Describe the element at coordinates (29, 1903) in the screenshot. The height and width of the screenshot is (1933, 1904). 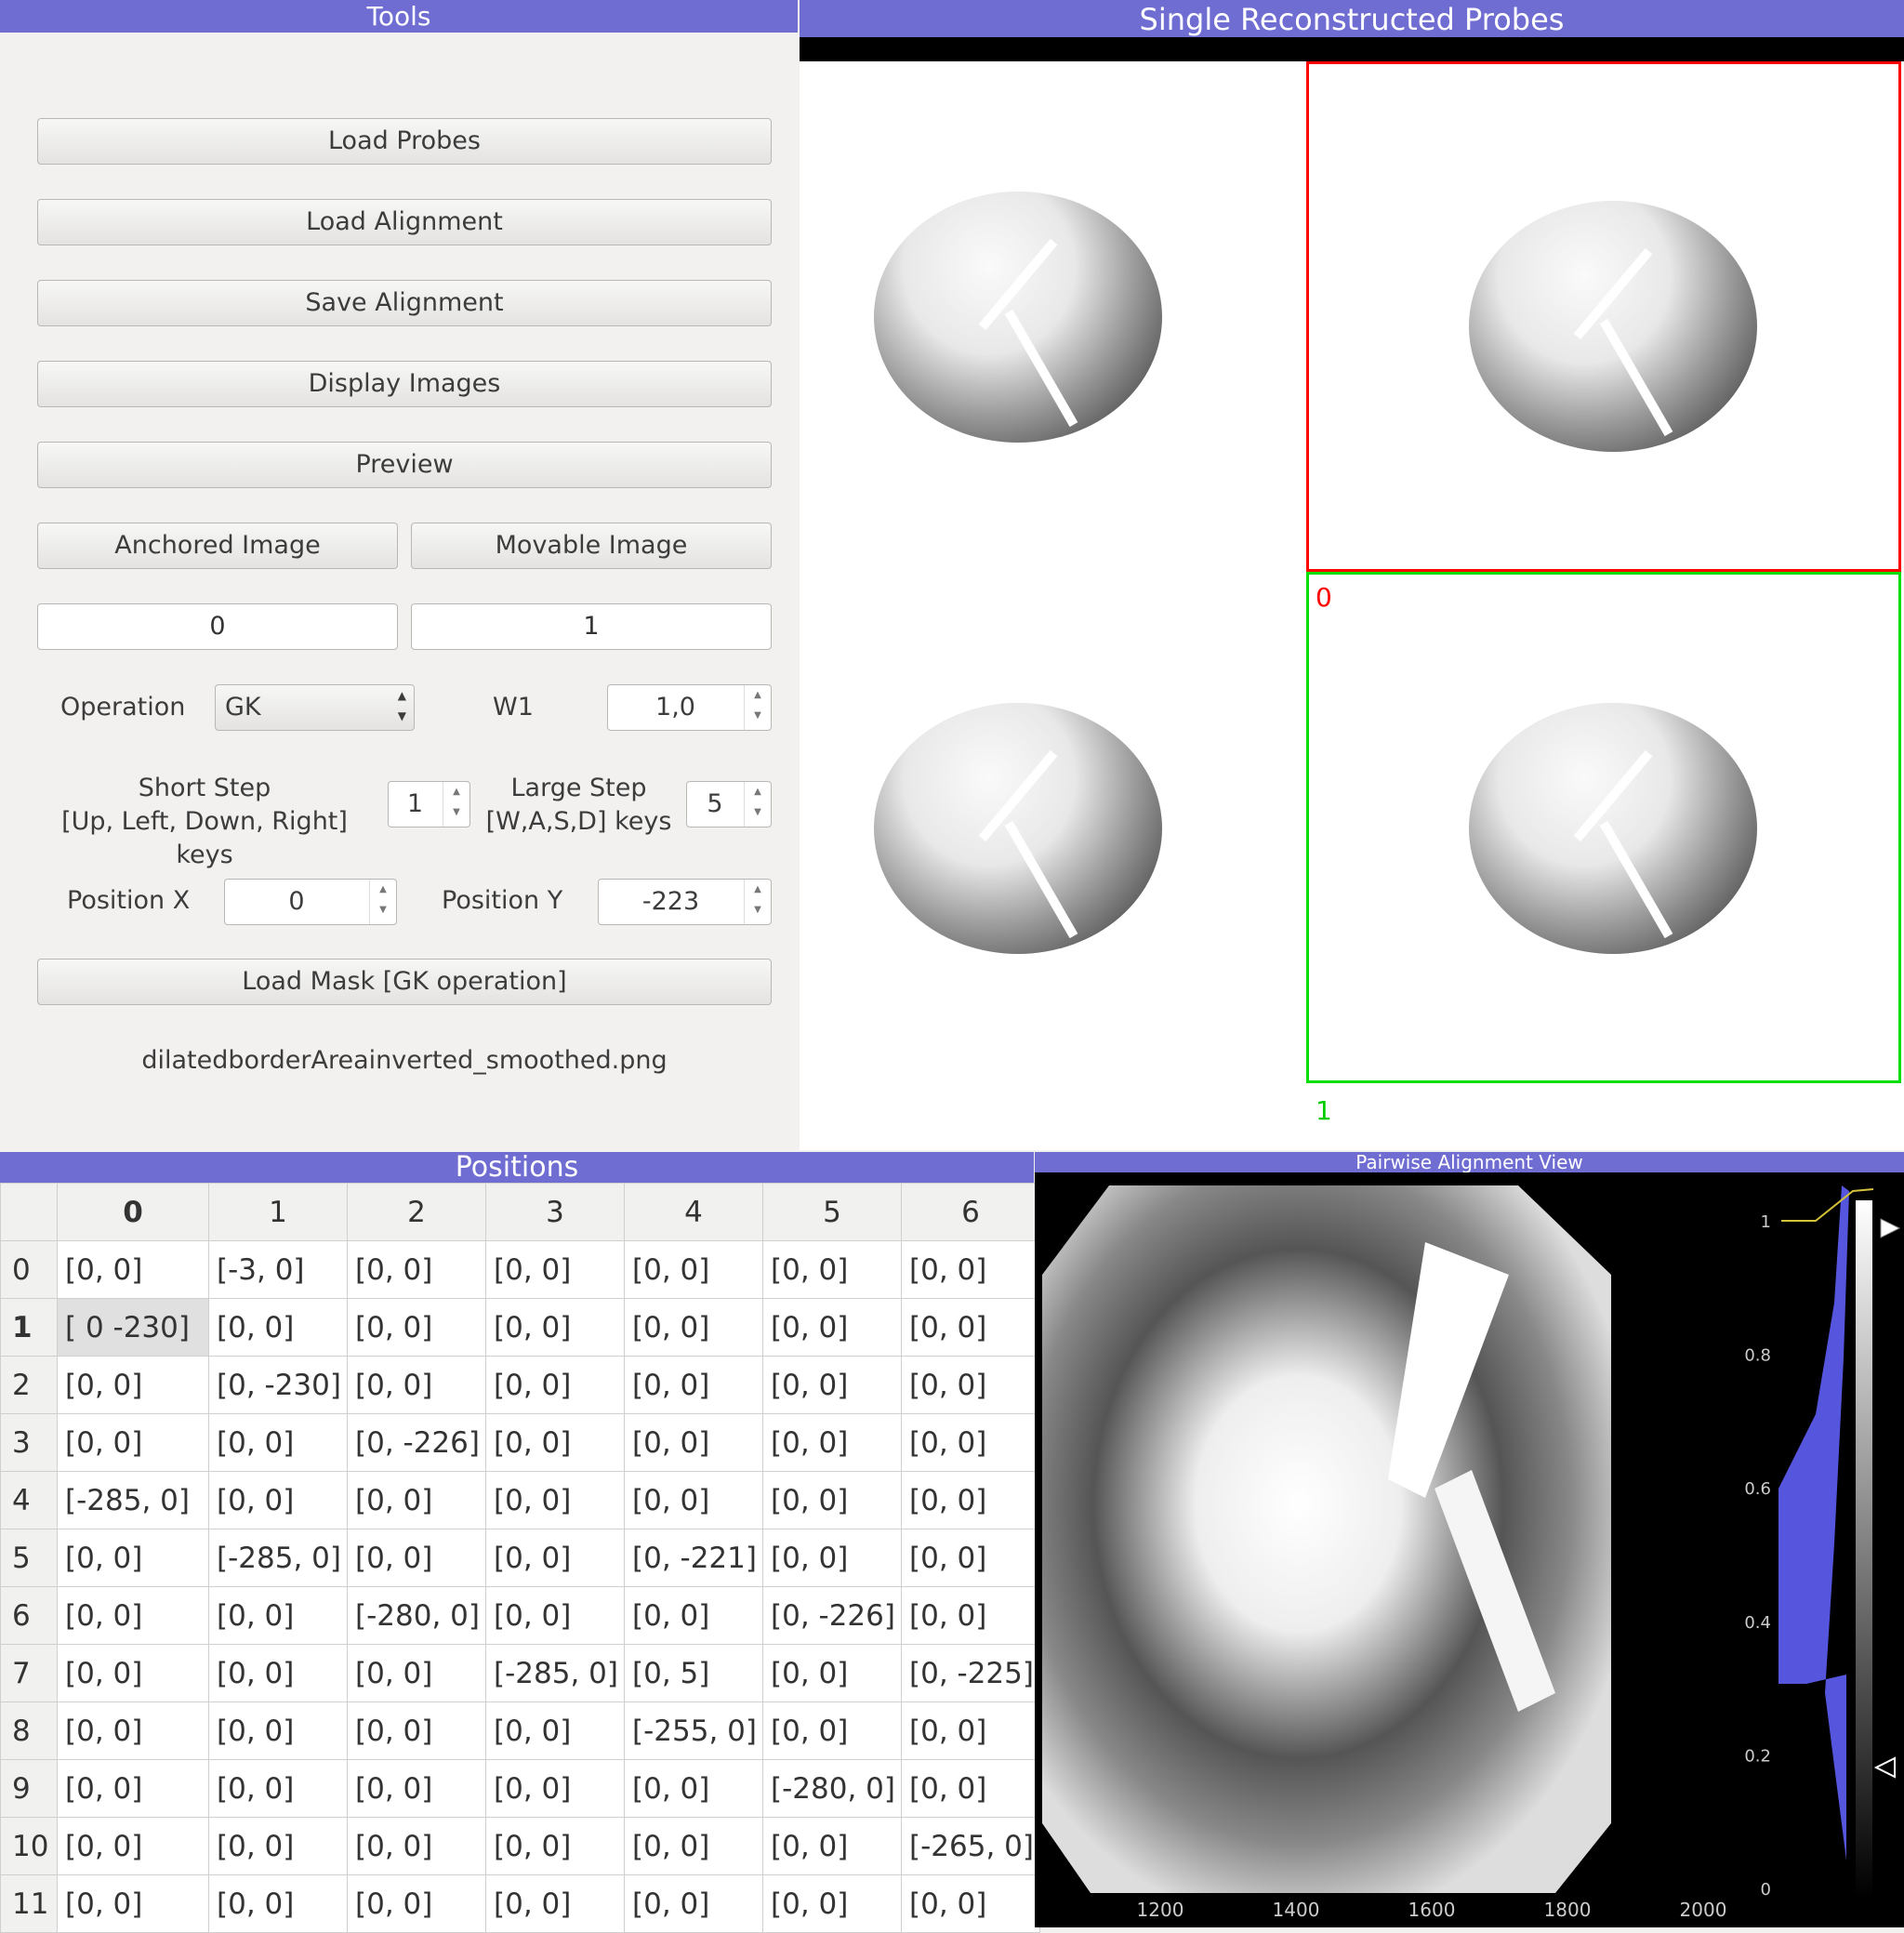
I see `row-header-11: 11` at that location.